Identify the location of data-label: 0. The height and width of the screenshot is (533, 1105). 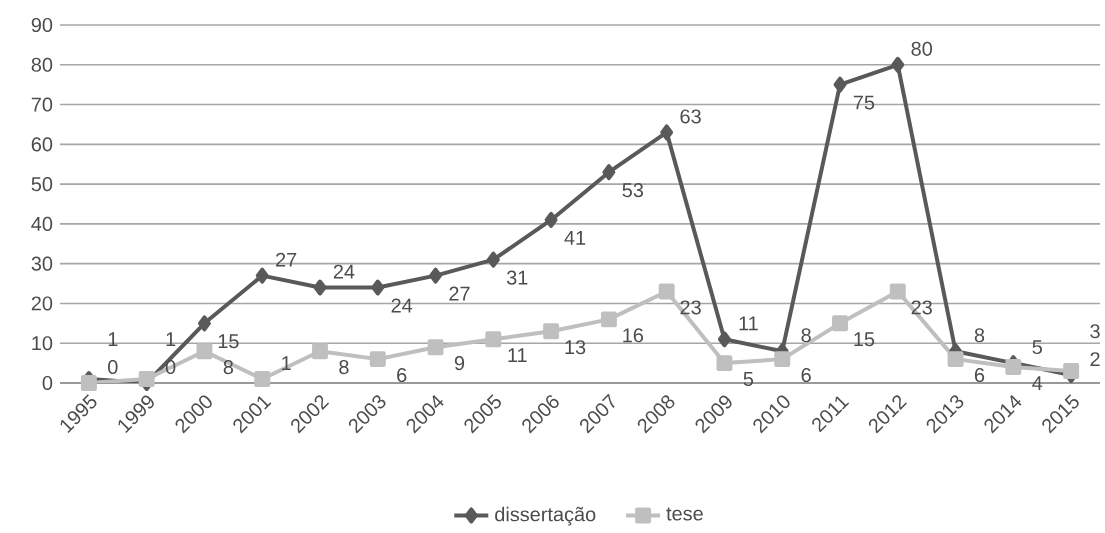
(113, 367).